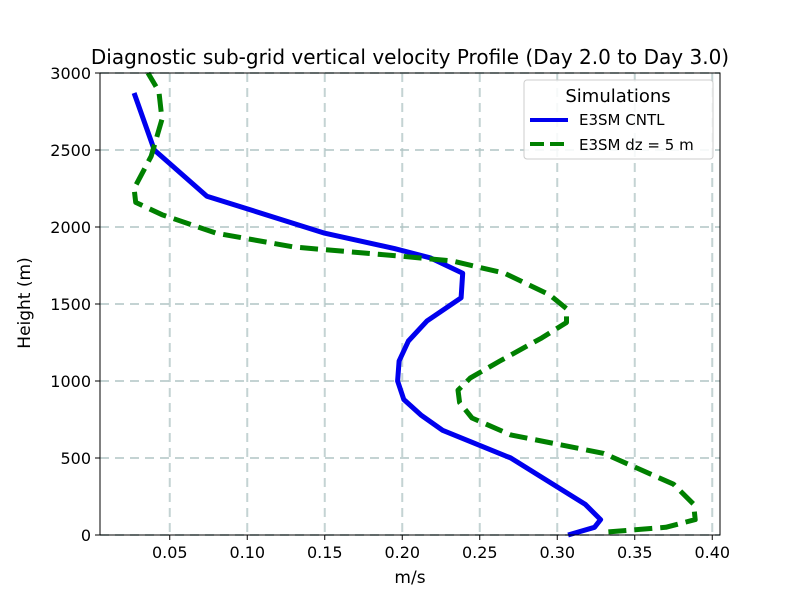 The image size is (800, 600). What do you see at coordinates (622, 120) in the screenshot?
I see `legend-label-cntl: E3SM CNTL` at bounding box center [622, 120].